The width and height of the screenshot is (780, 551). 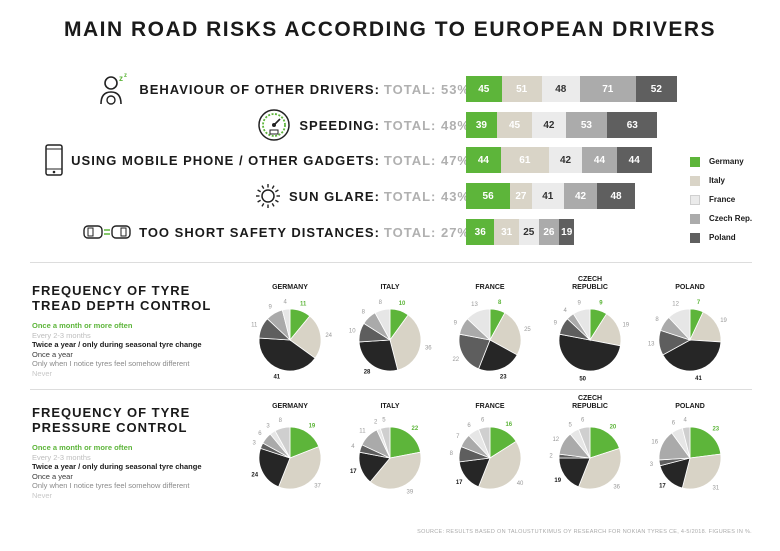 What do you see at coordinates (426, 89) in the screenshot?
I see `risk-total: TOTAL: 53%` at bounding box center [426, 89].